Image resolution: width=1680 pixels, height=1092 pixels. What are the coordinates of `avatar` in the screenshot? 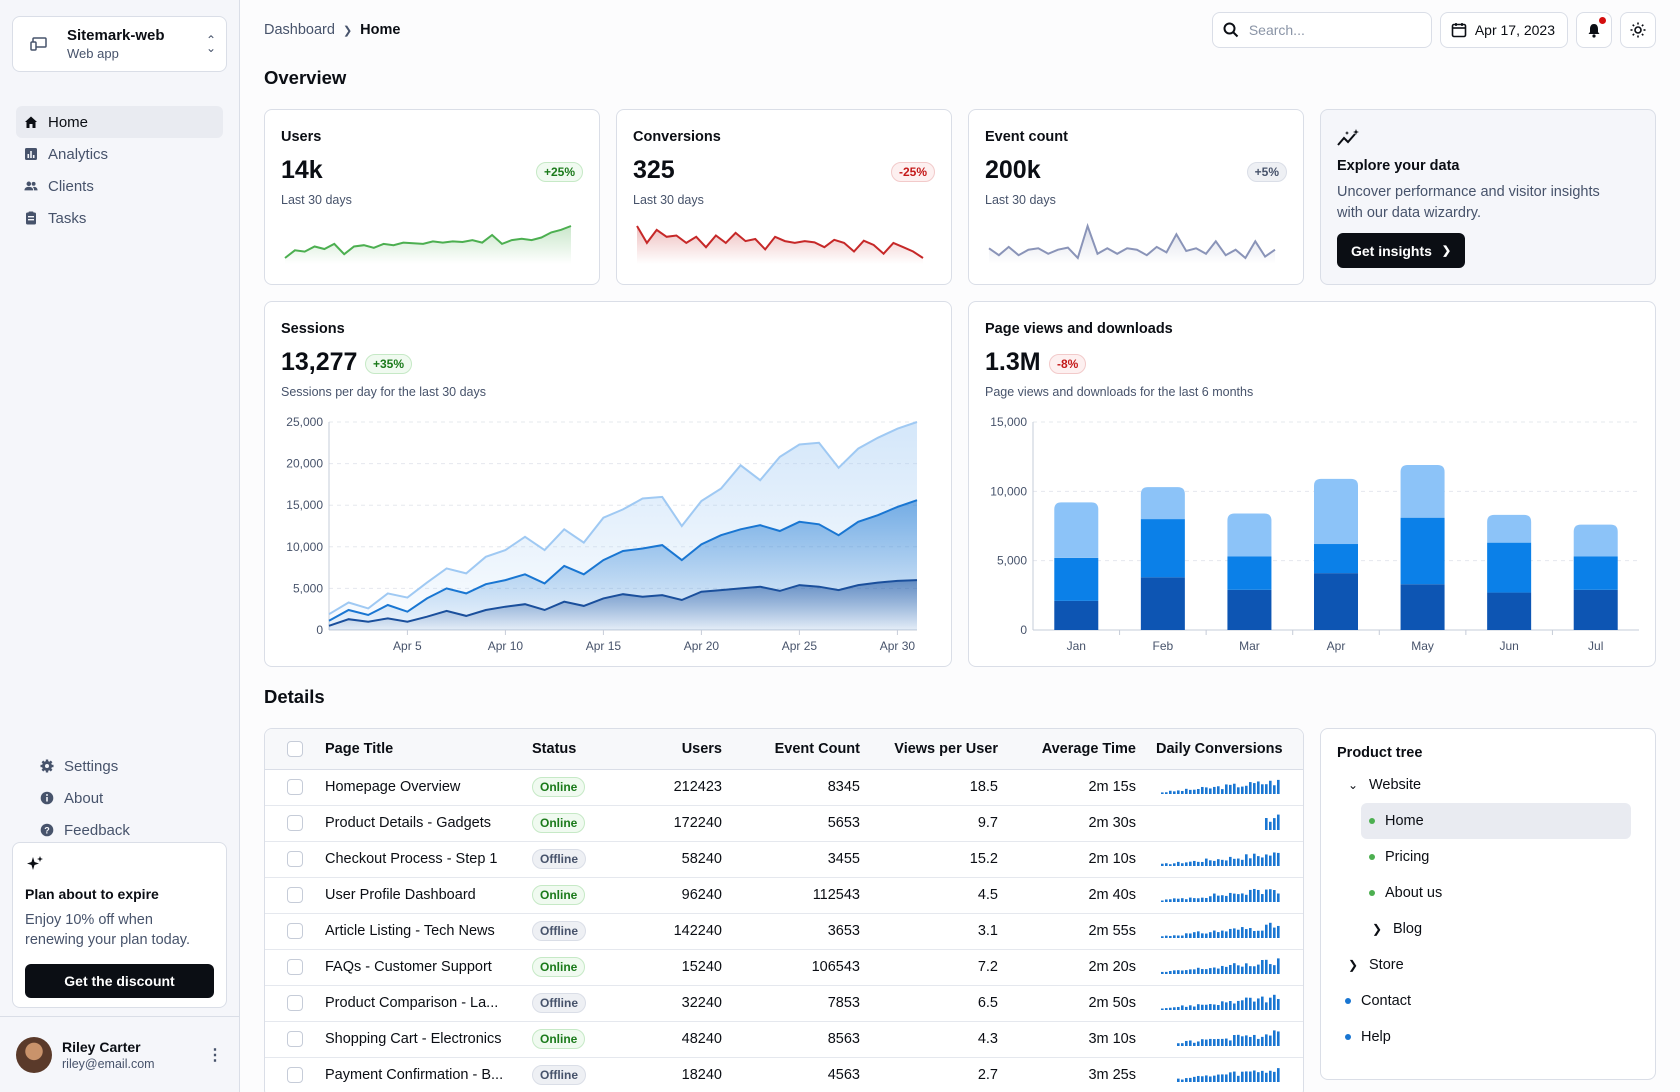 It's located at (34, 1054).